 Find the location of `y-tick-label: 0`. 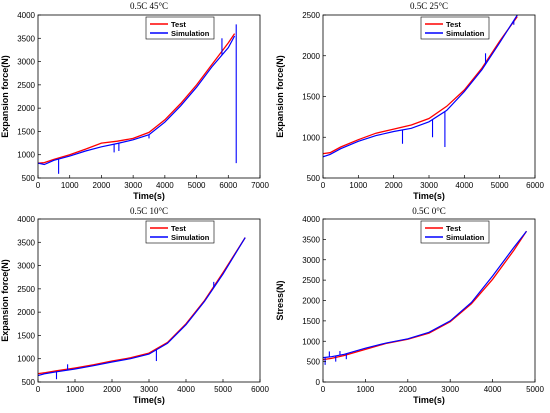

y-tick-label: 0 is located at coordinates (318, 382).